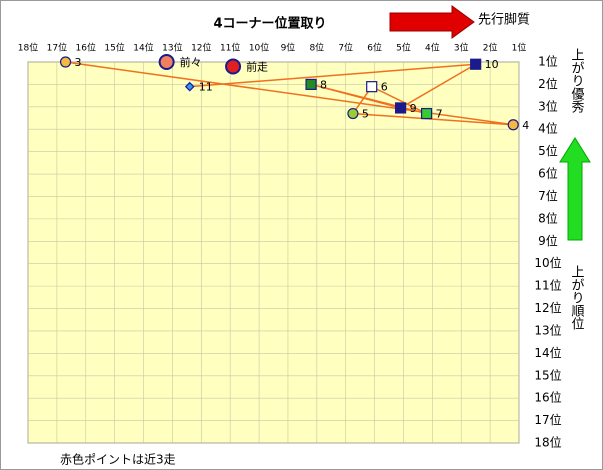 Image resolution: width=603 pixels, height=470 pixels. Describe the element at coordinates (547, 262) in the screenshot. I see `y-tick-label: 10位` at that location.